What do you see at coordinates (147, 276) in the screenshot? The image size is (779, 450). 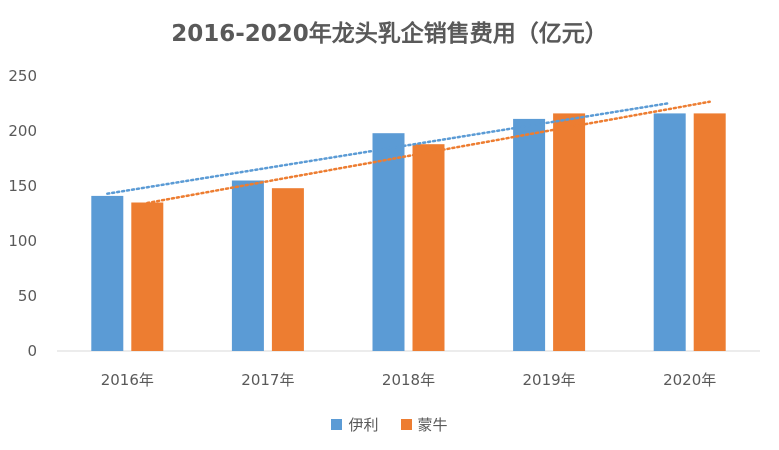 I see `bar-mengniu-2016年` at bounding box center [147, 276].